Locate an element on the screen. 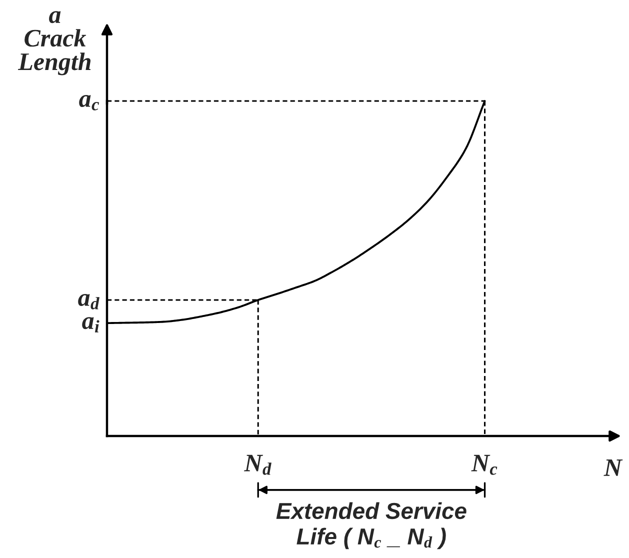 The height and width of the screenshot is (558, 629). series-label: a$_{c}$ is located at coordinates (89, 102).